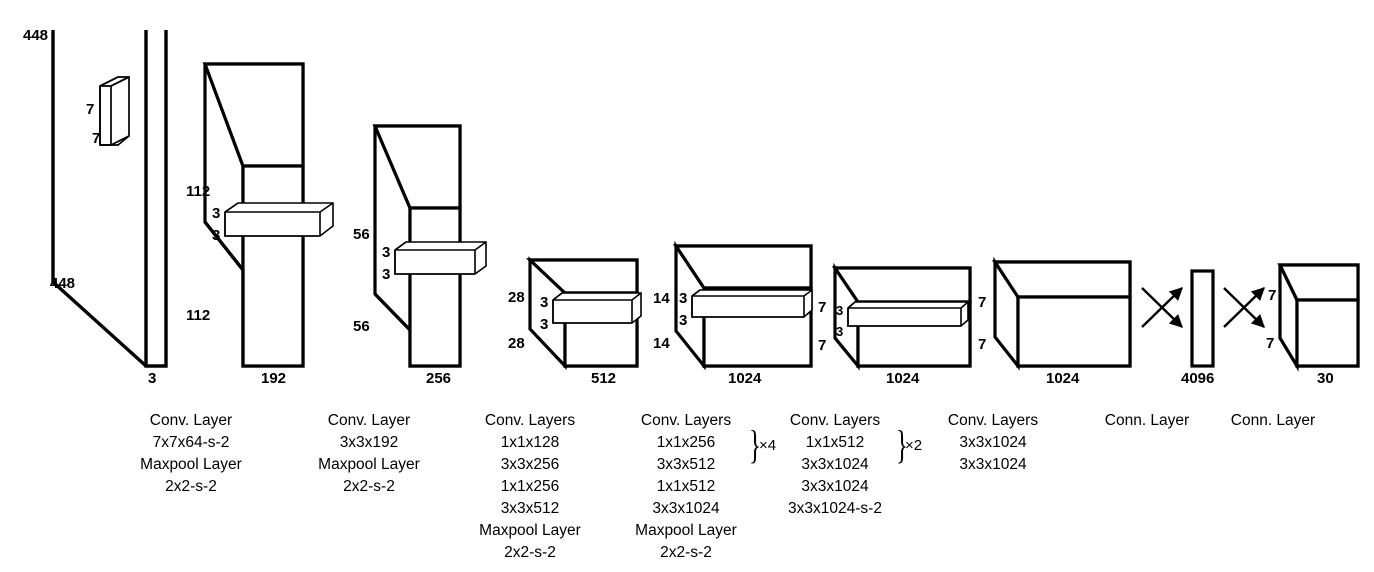  What do you see at coordinates (152, 378) in the screenshot?
I see `input-channels-label: 3` at bounding box center [152, 378].